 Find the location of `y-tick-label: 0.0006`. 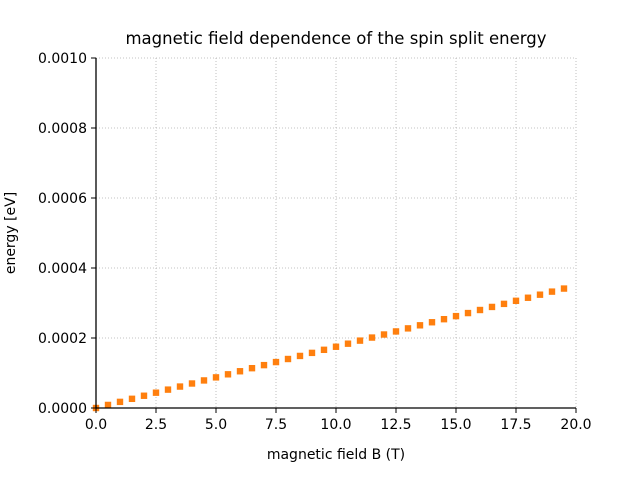

y-tick-label: 0.0006 is located at coordinates (62, 199).